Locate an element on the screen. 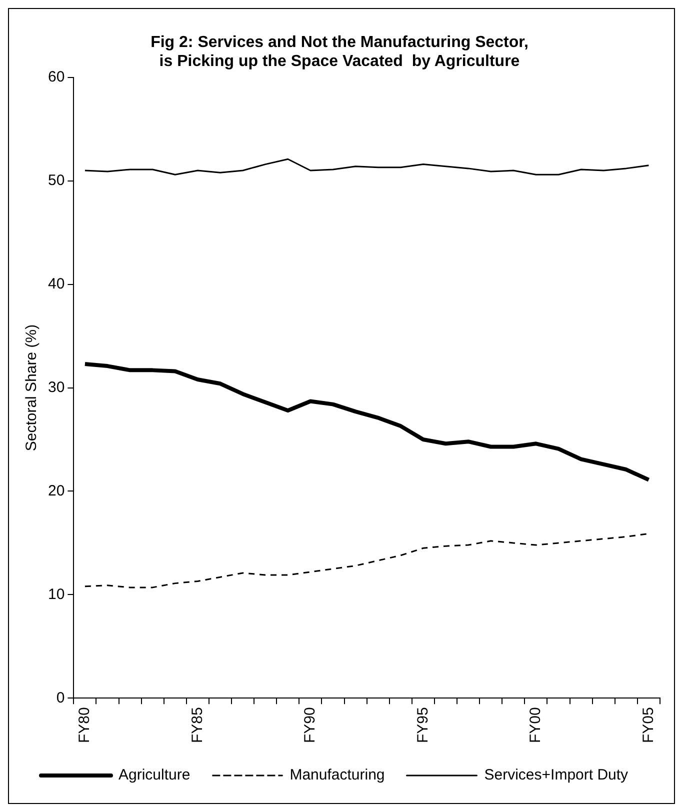 The image size is (683, 812). x-tick-label: FY05 is located at coordinates (648, 725).